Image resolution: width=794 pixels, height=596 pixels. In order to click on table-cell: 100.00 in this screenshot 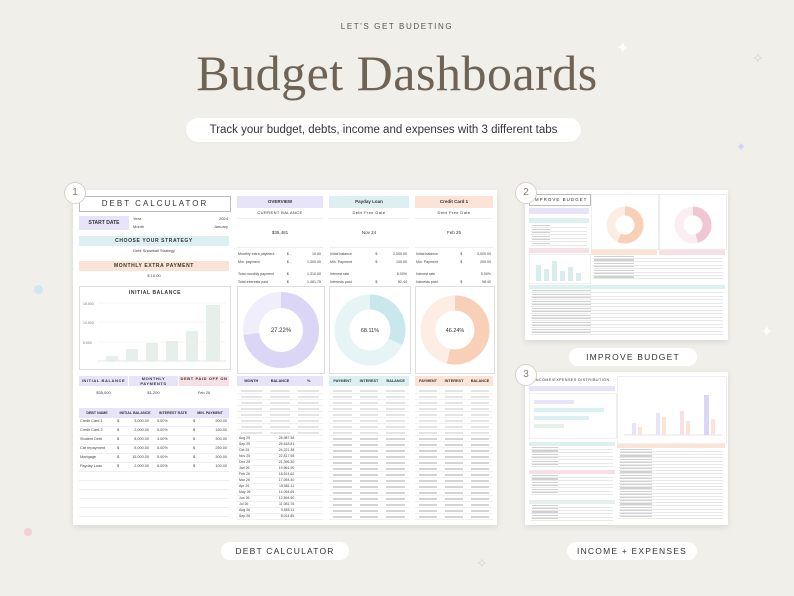, I will do `click(221, 466)`.